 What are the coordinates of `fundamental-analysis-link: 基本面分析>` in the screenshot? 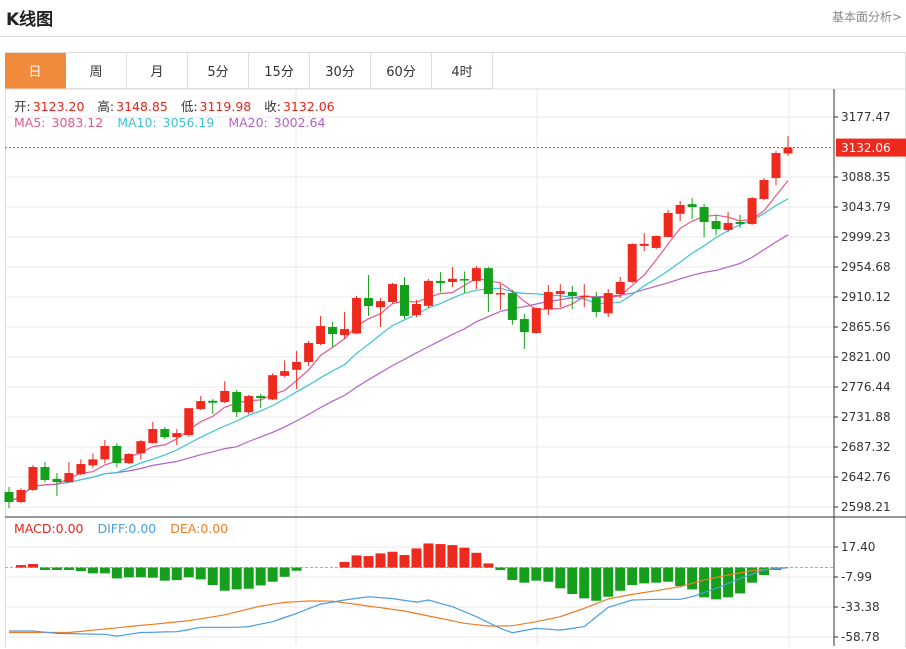 It's located at (866, 17).